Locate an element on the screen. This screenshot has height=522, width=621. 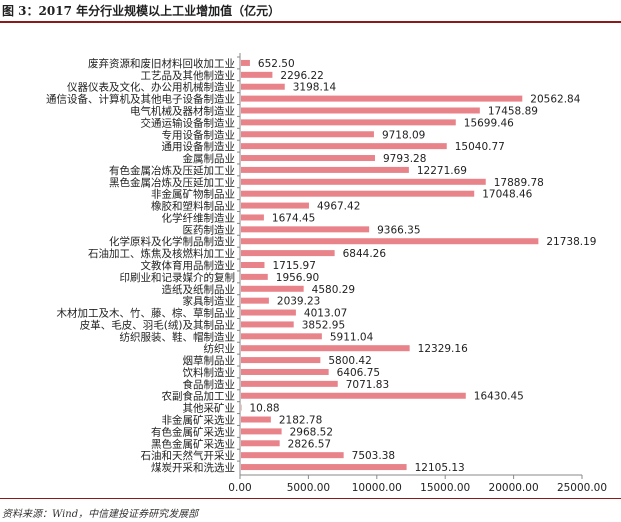
category-label: 化学原料及化学制品制造业 is located at coordinates (172, 241).